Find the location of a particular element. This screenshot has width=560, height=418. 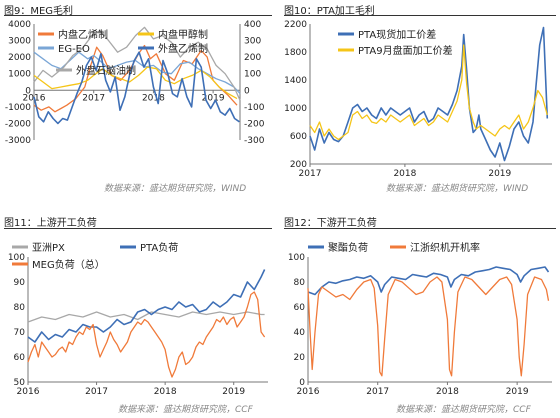

panel2-title-rule is located at coordinates (420, 15).